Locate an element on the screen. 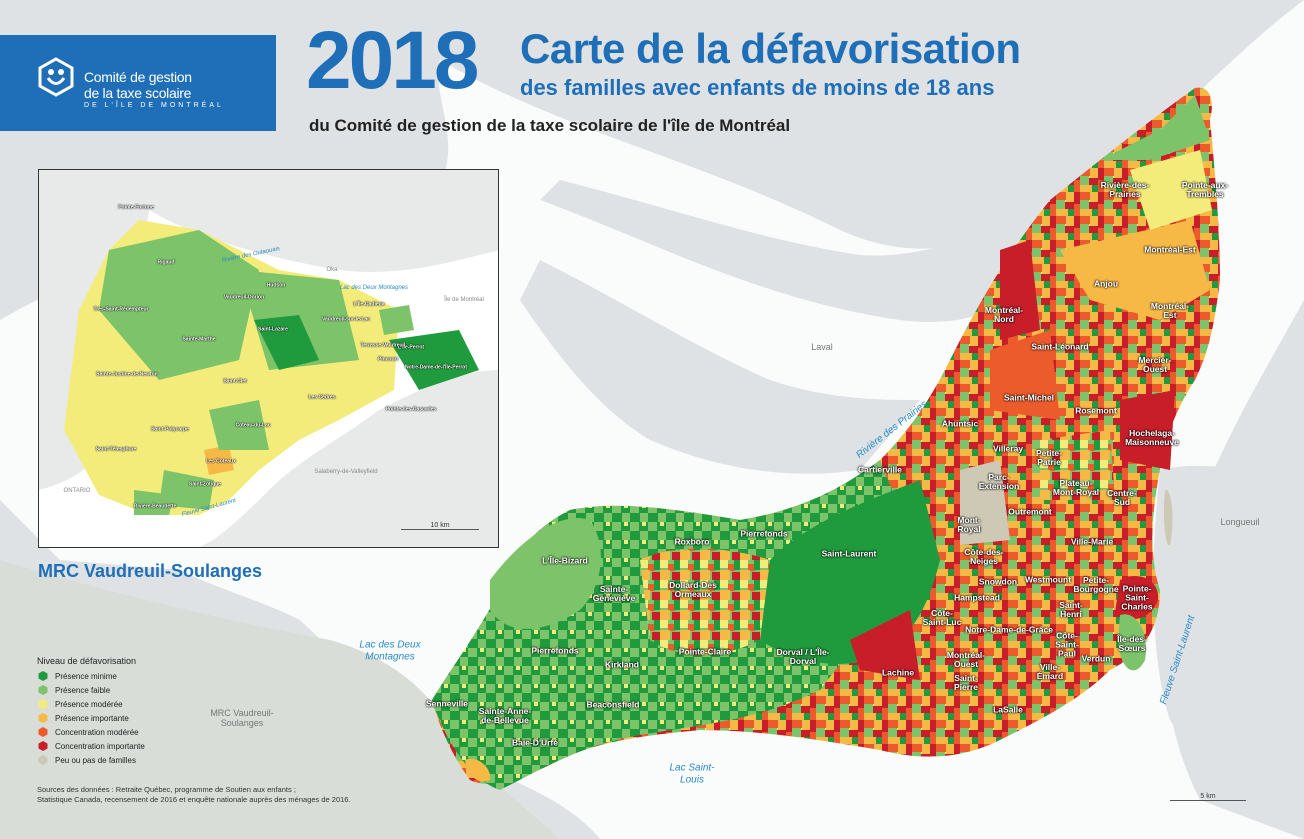 Image resolution: width=1304 pixels, height=839 pixels. inset-label: Saint-Polycarpe is located at coordinates (170, 429).